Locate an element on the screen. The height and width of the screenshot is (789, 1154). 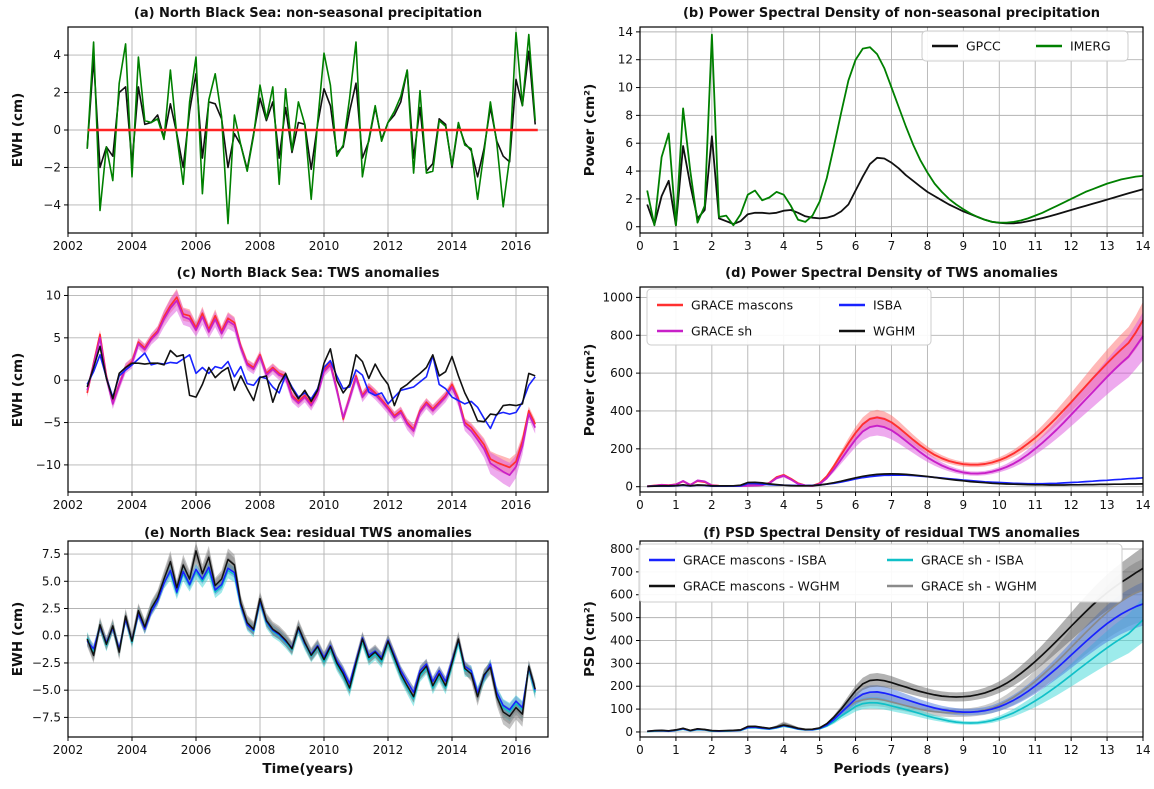
svg-text: GPCC is located at coordinates (983, 46).